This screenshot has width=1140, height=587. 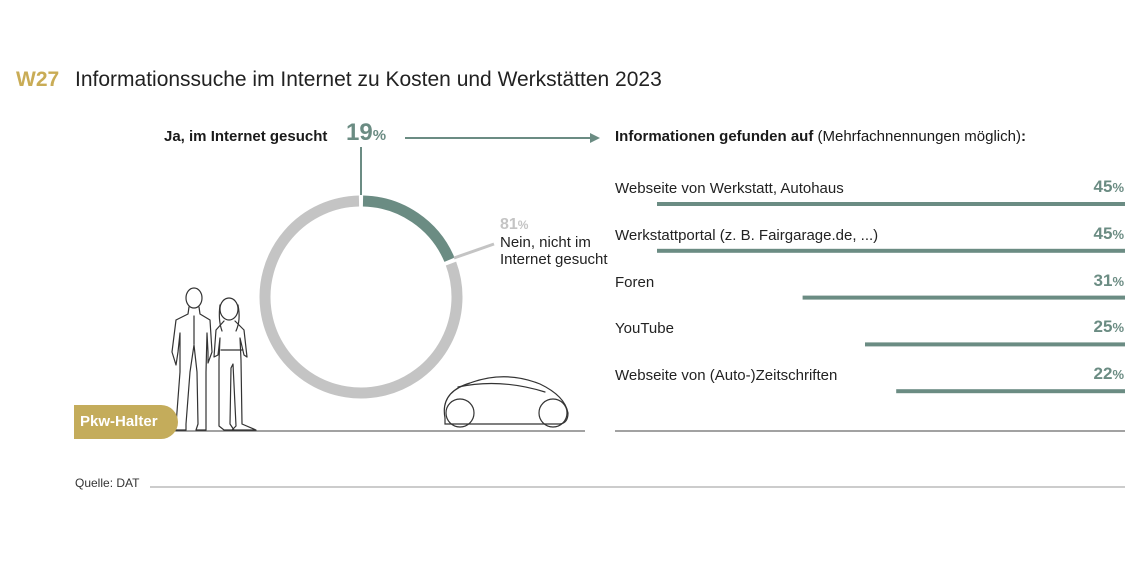 What do you see at coordinates (1118, 375) in the screenshot?
I see `bar-value-percent-4: %` at bounding box center [1118, 375].